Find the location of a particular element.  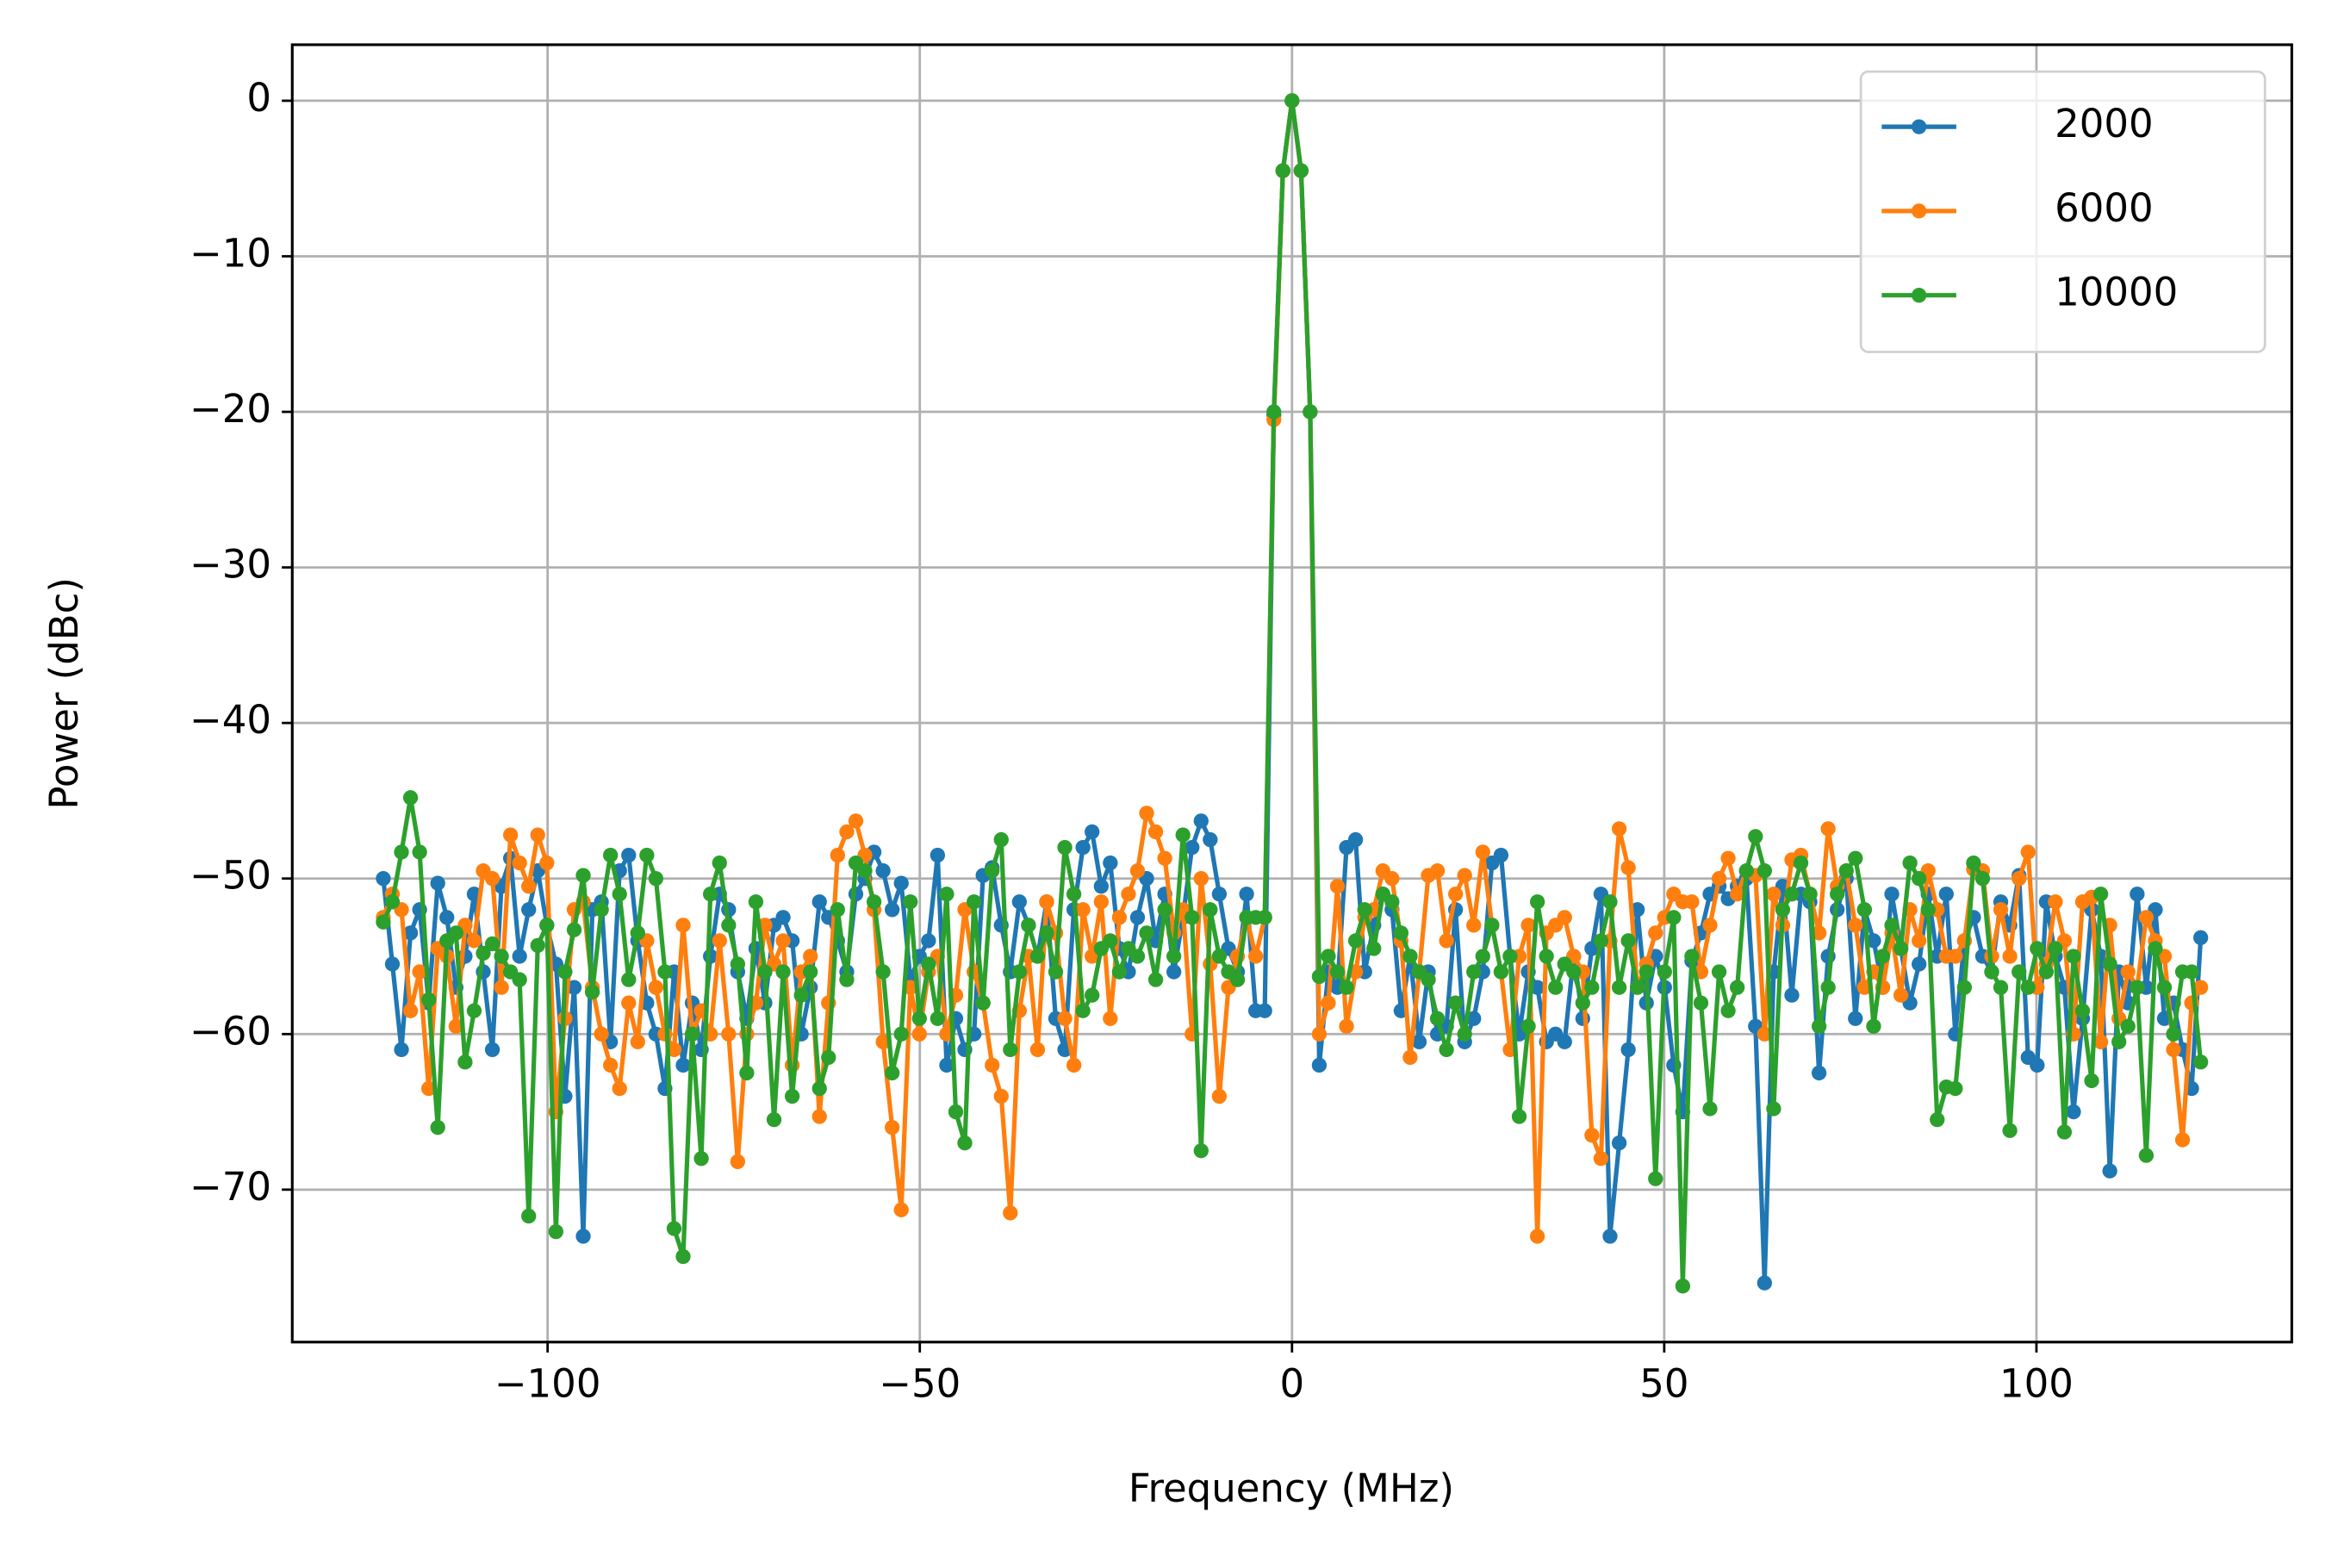

legend-label: 2000 is located at coordinates (2104, 124).